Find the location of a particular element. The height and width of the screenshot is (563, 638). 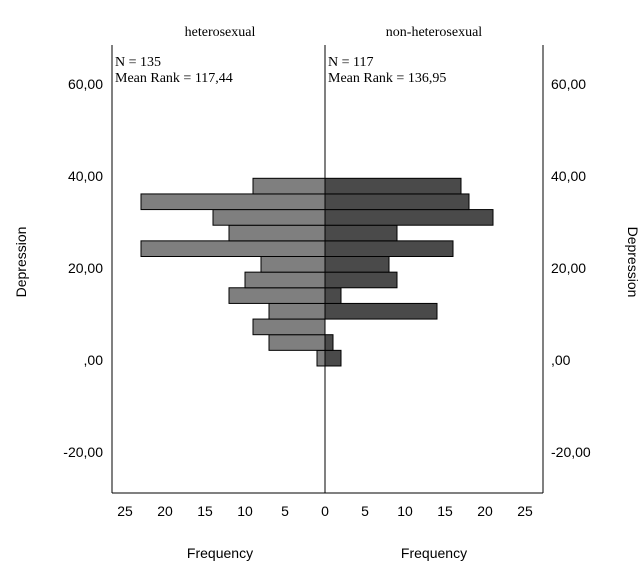

left-y-tick-labels: -20,00 ,00 20,00 40,00 60,00 is located at coordinates (83, 268).